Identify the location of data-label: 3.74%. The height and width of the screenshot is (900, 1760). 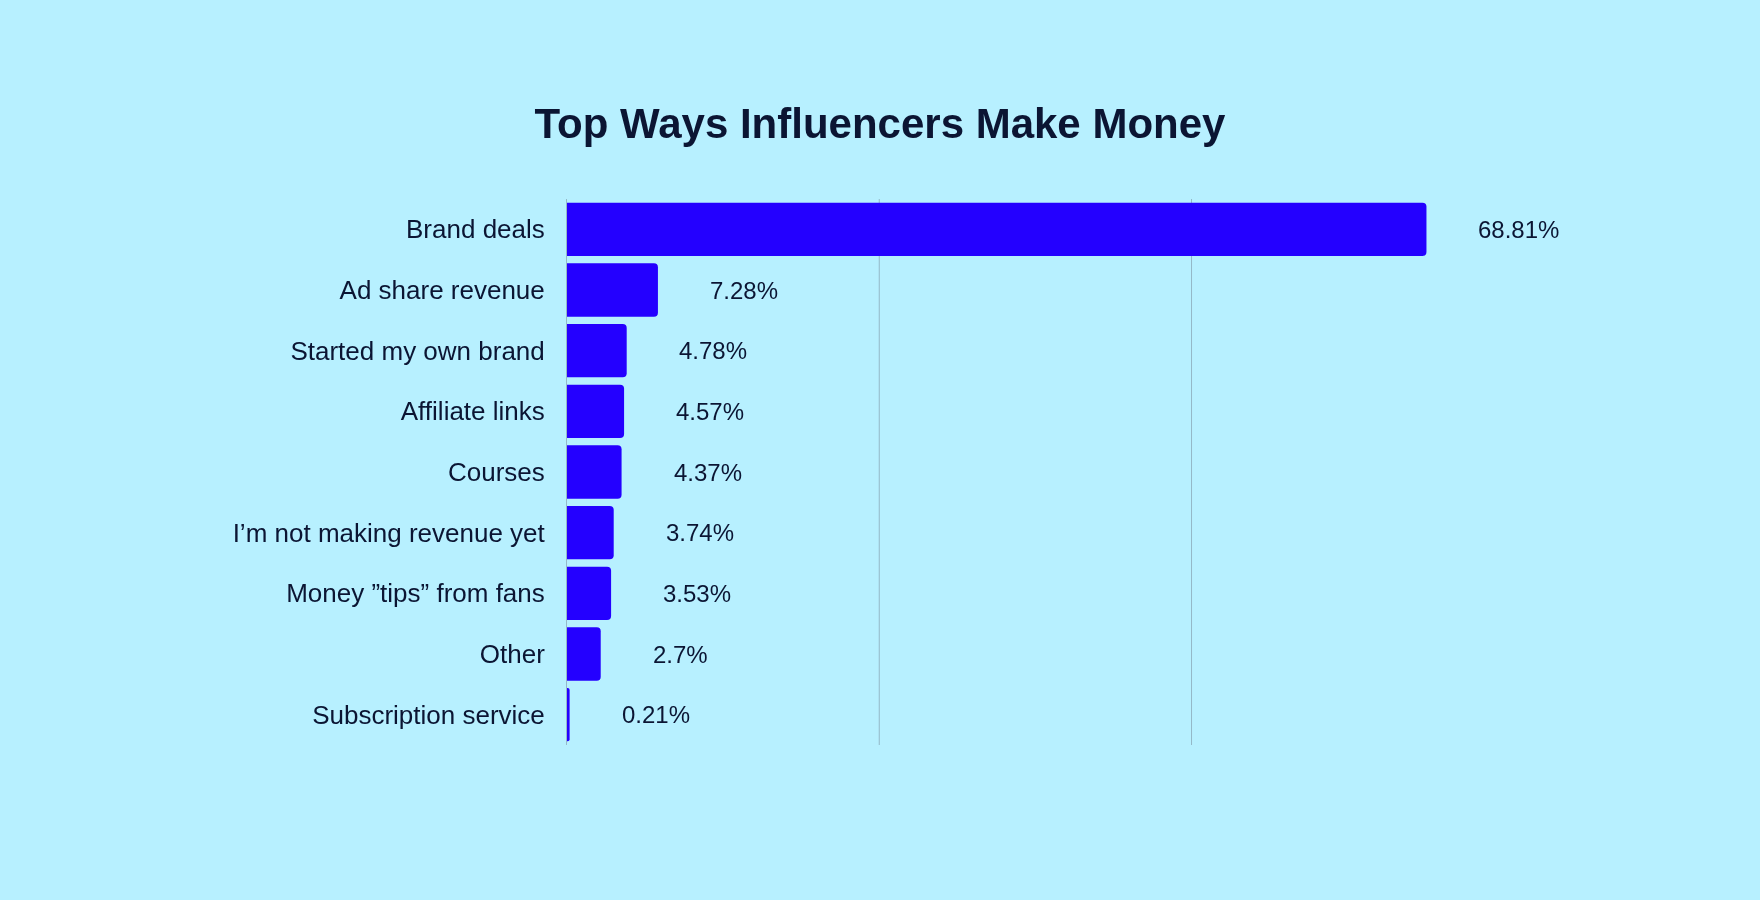
(700, 532).